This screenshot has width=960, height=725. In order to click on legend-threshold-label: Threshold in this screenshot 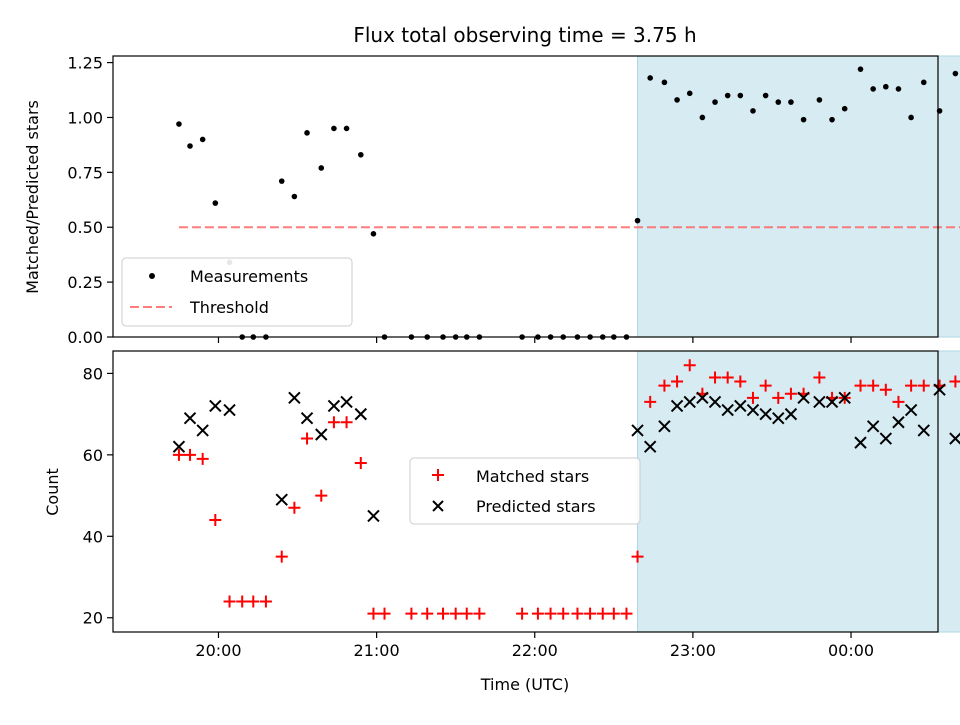, I will do `click(229, 307)`.